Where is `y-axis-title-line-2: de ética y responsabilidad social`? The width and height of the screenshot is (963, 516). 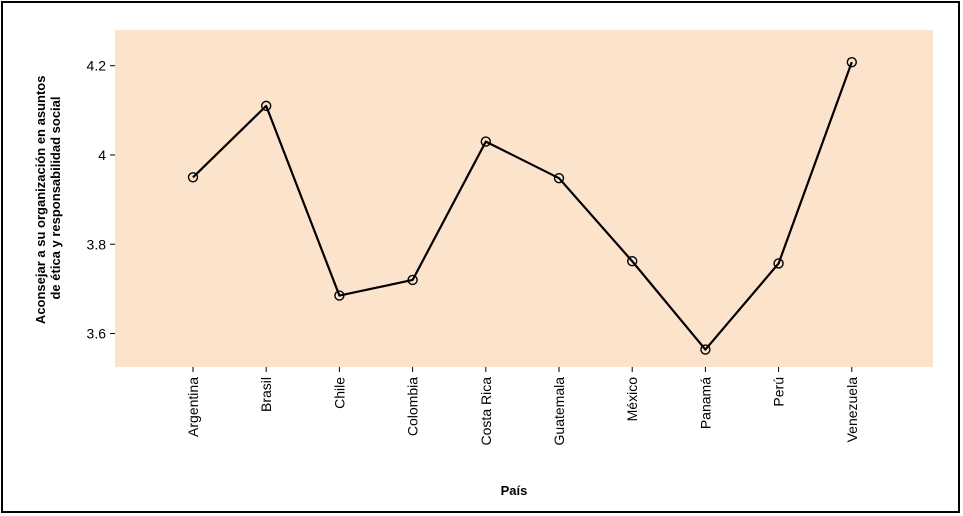 y-axis-title-line-2: de ética y responsabilidad social is located at coordinates (55, 197).